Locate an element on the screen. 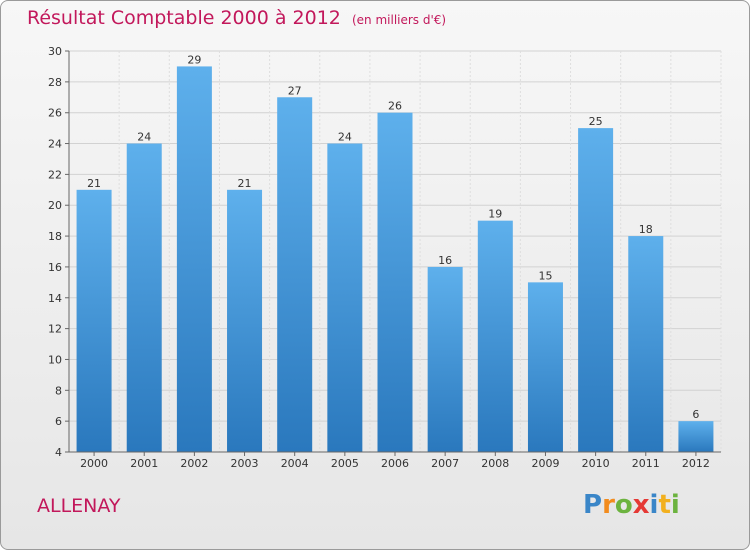  bar-value-label: 29 is located at coordinates (194, 59).